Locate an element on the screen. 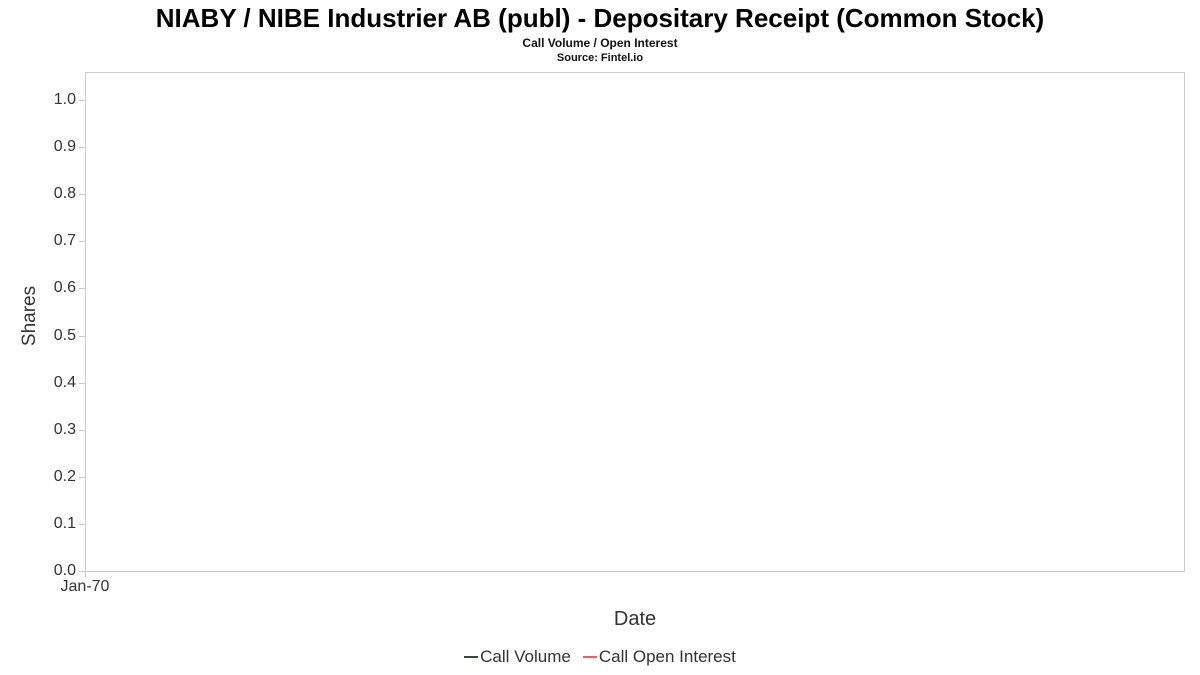 The height and width of the screenshot is (675, 1200). legend-label-call-volume: Call Volume is located at coordinates (525, 656).